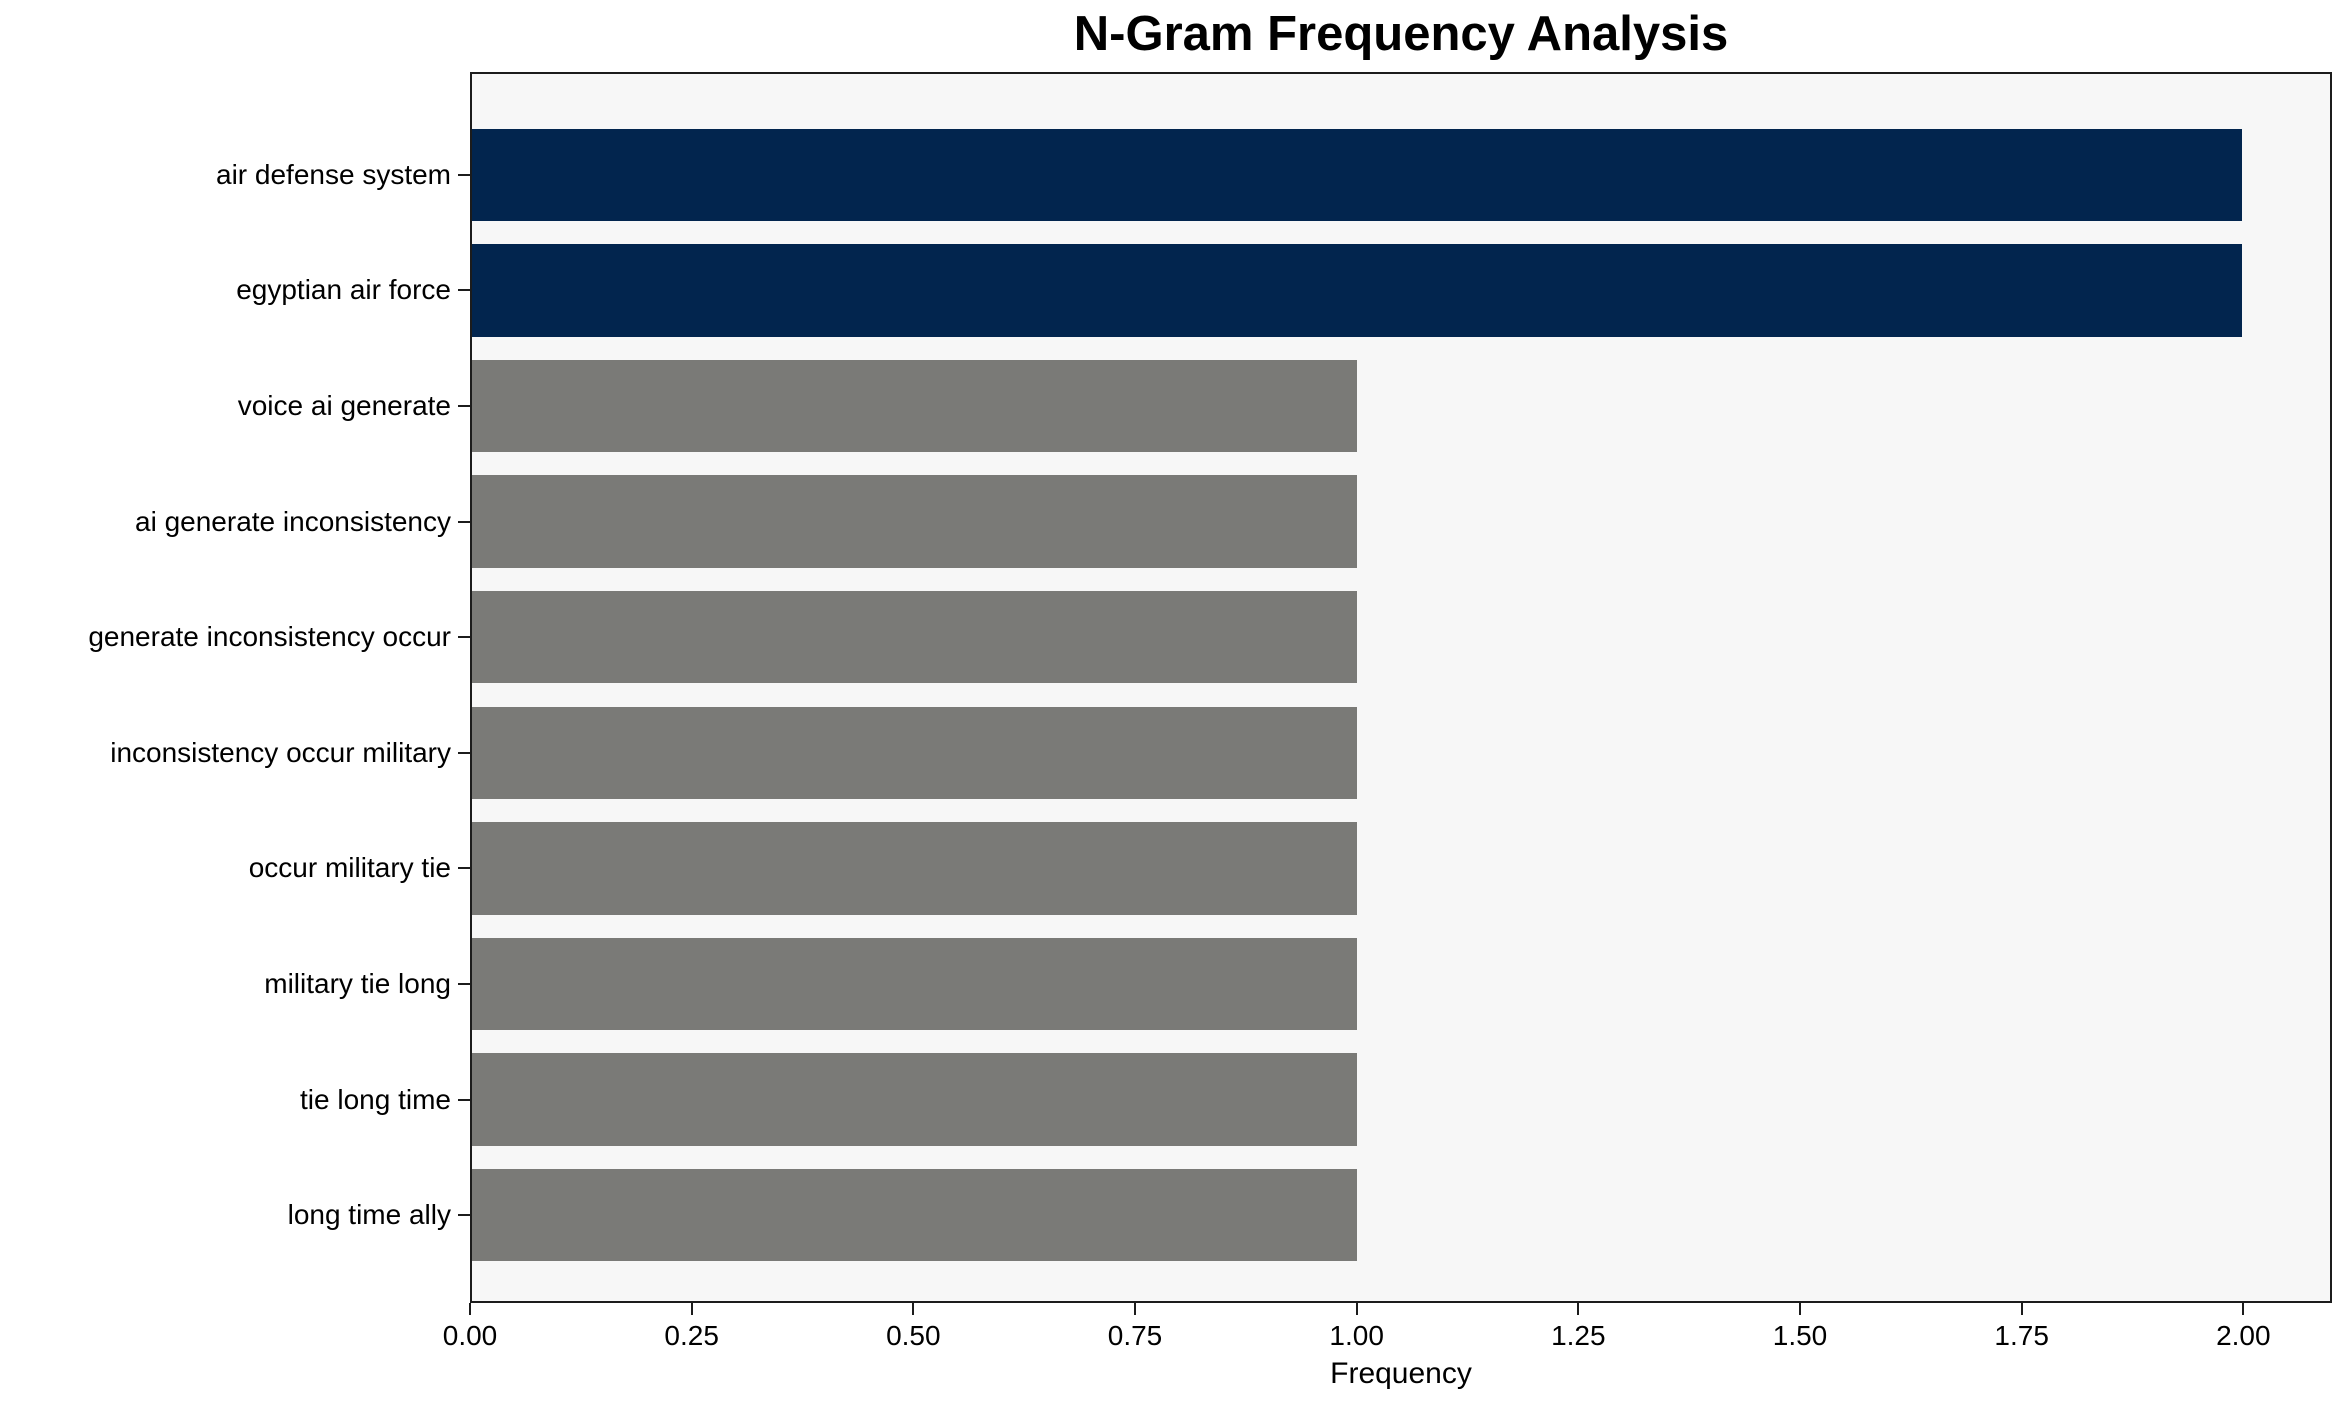  What do you see at coordinates (235, 1100) in the screenshot?
I see `y-category-row: tie long time` at bounding box center [235, 1100].